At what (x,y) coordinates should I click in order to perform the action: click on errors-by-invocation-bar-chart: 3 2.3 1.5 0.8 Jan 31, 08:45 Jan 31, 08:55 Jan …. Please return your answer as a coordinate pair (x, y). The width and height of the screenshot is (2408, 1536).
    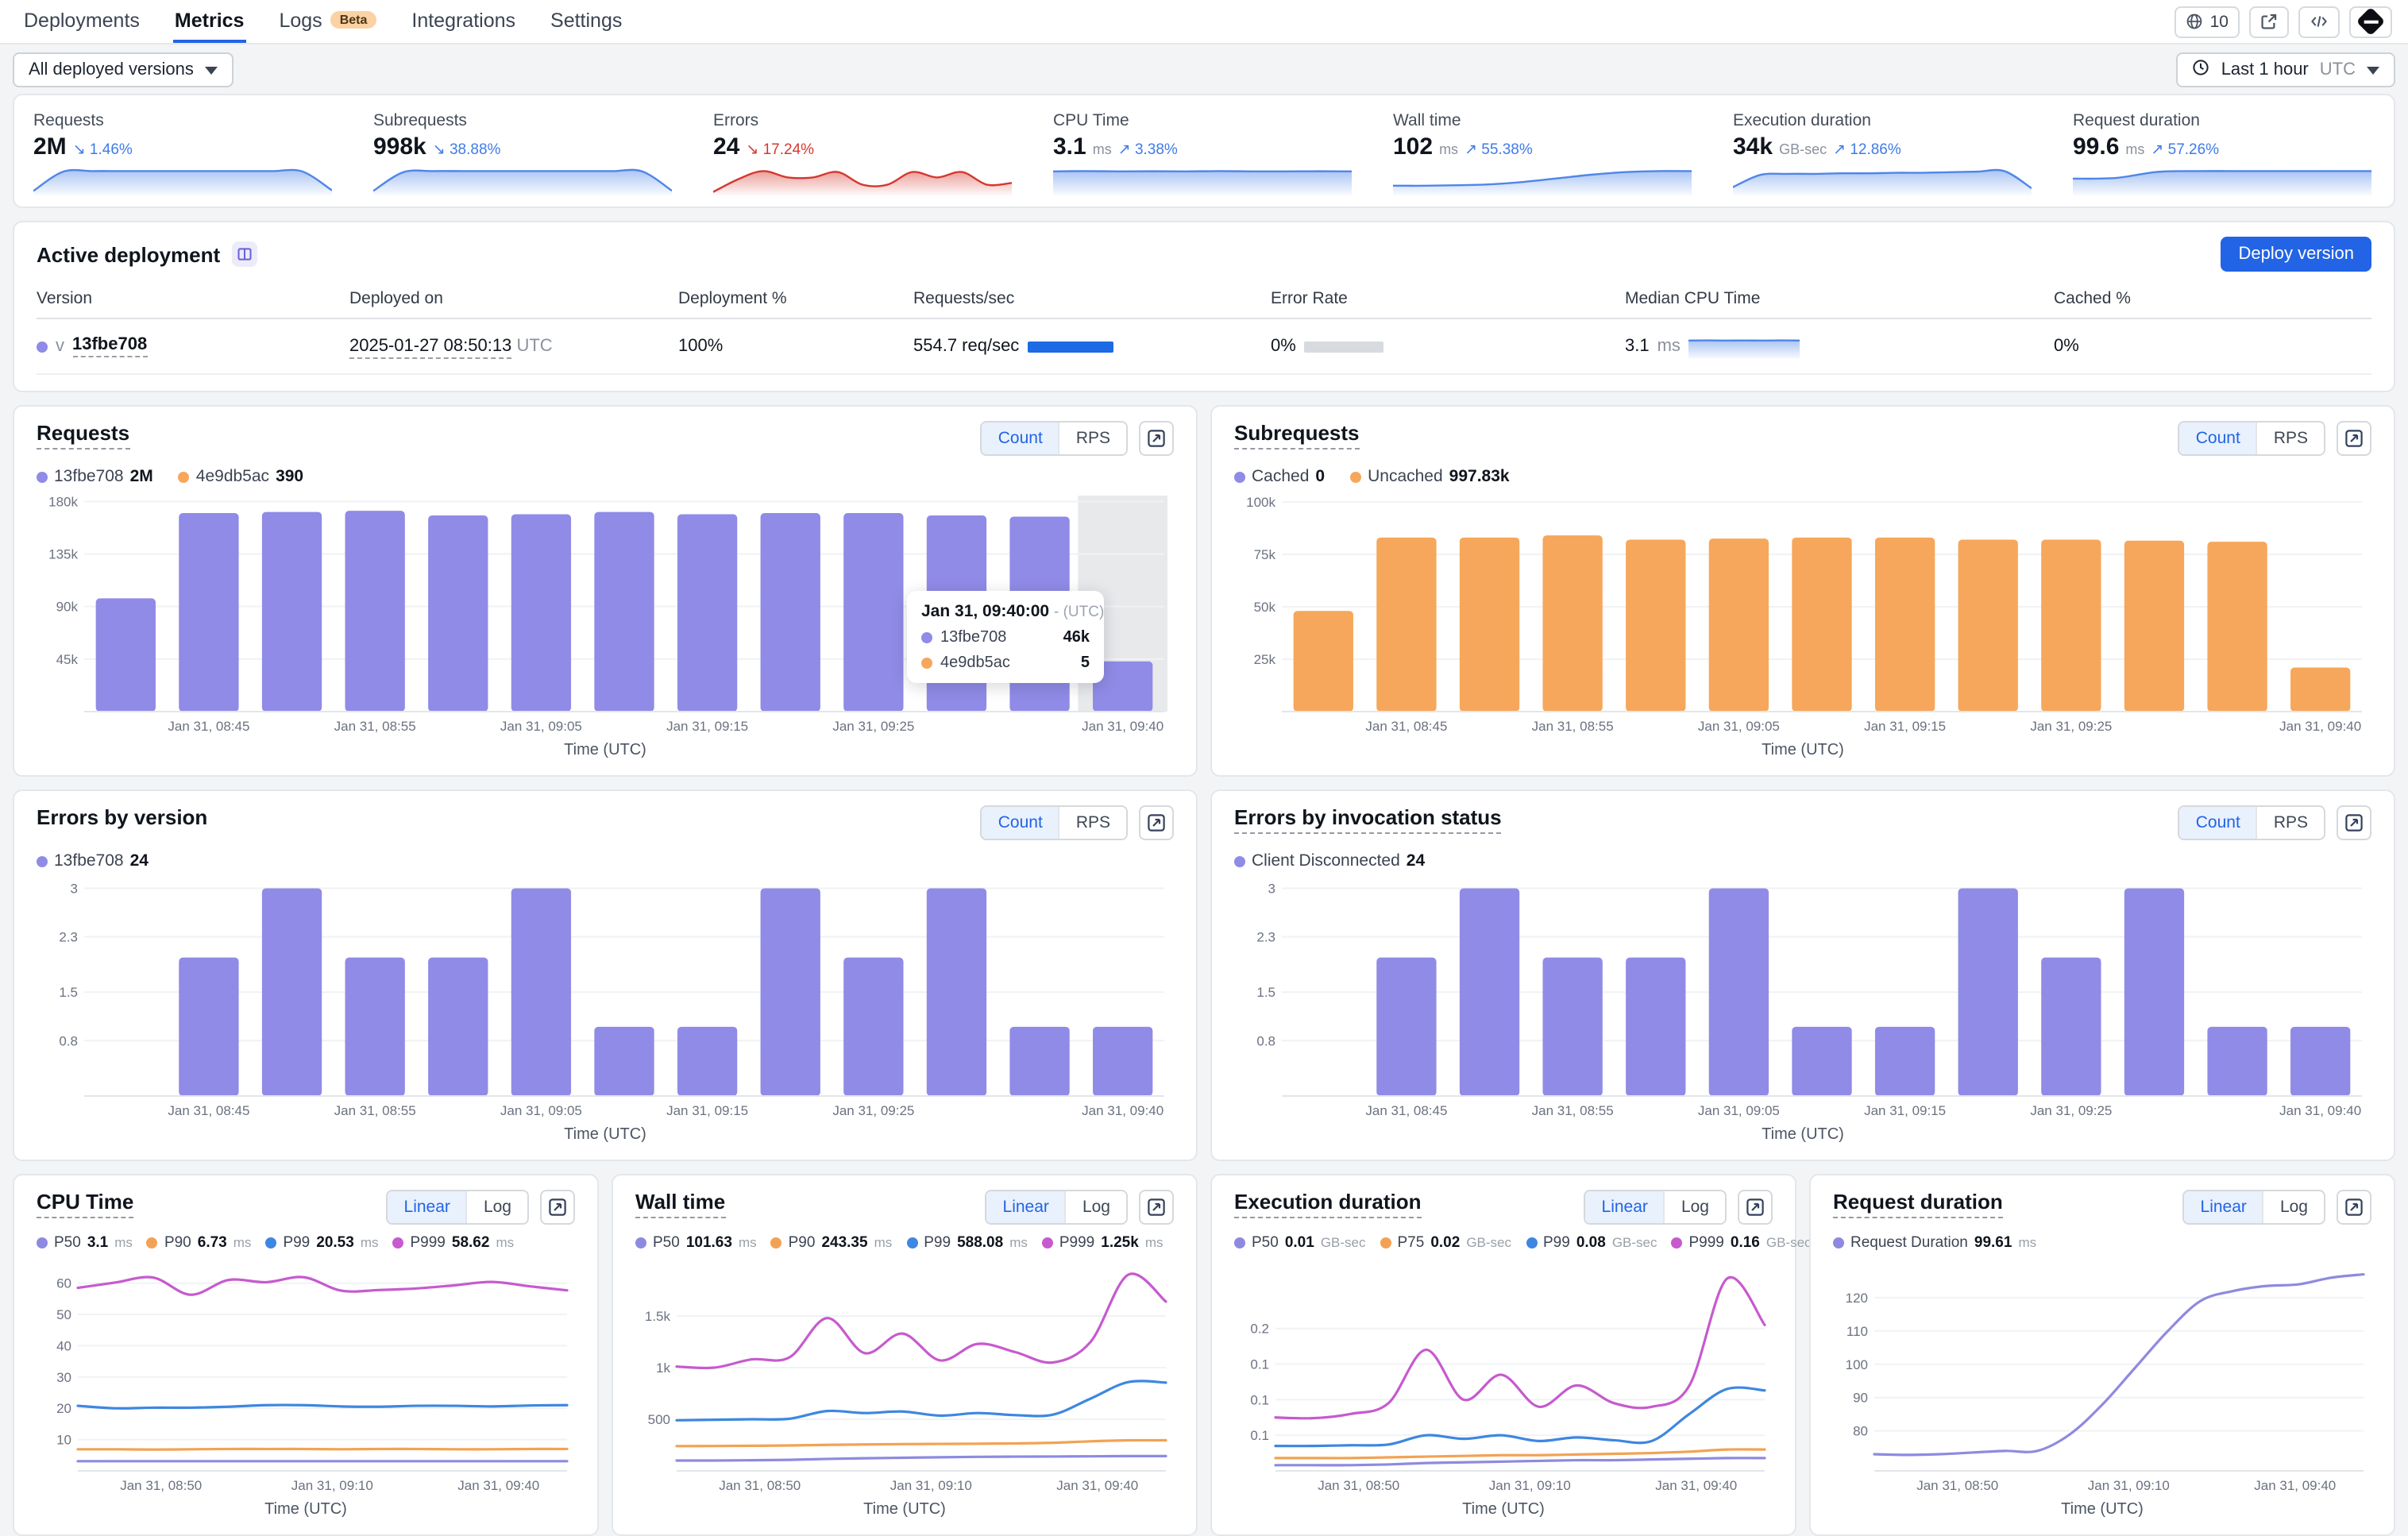
    Looking at the image, I should click on (1802, 997).